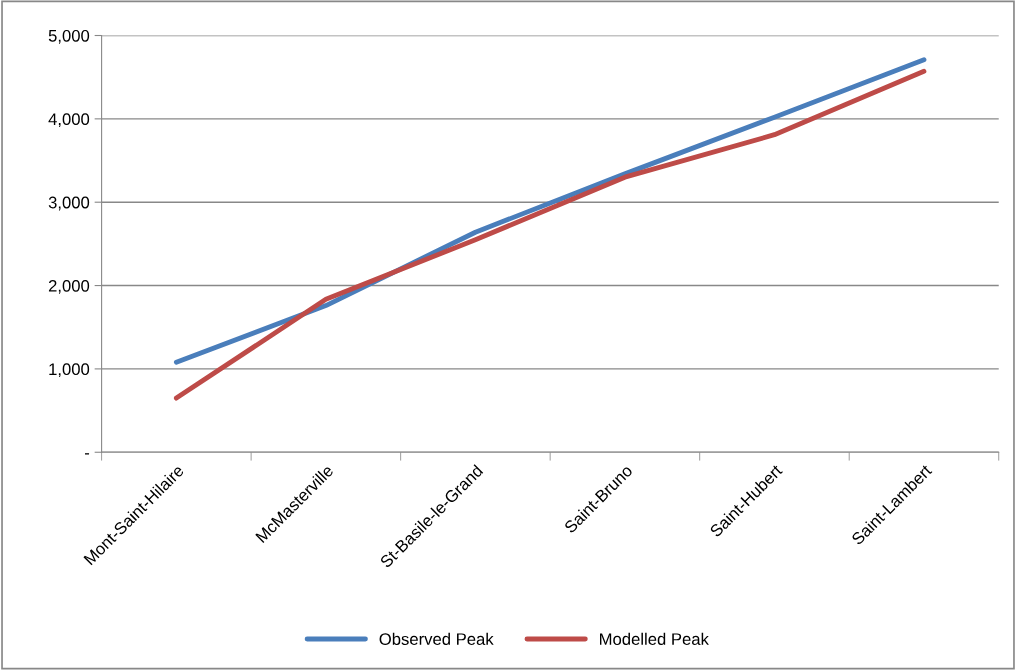  I want to click on y-tick-label: 4,000, so click(69, 120).